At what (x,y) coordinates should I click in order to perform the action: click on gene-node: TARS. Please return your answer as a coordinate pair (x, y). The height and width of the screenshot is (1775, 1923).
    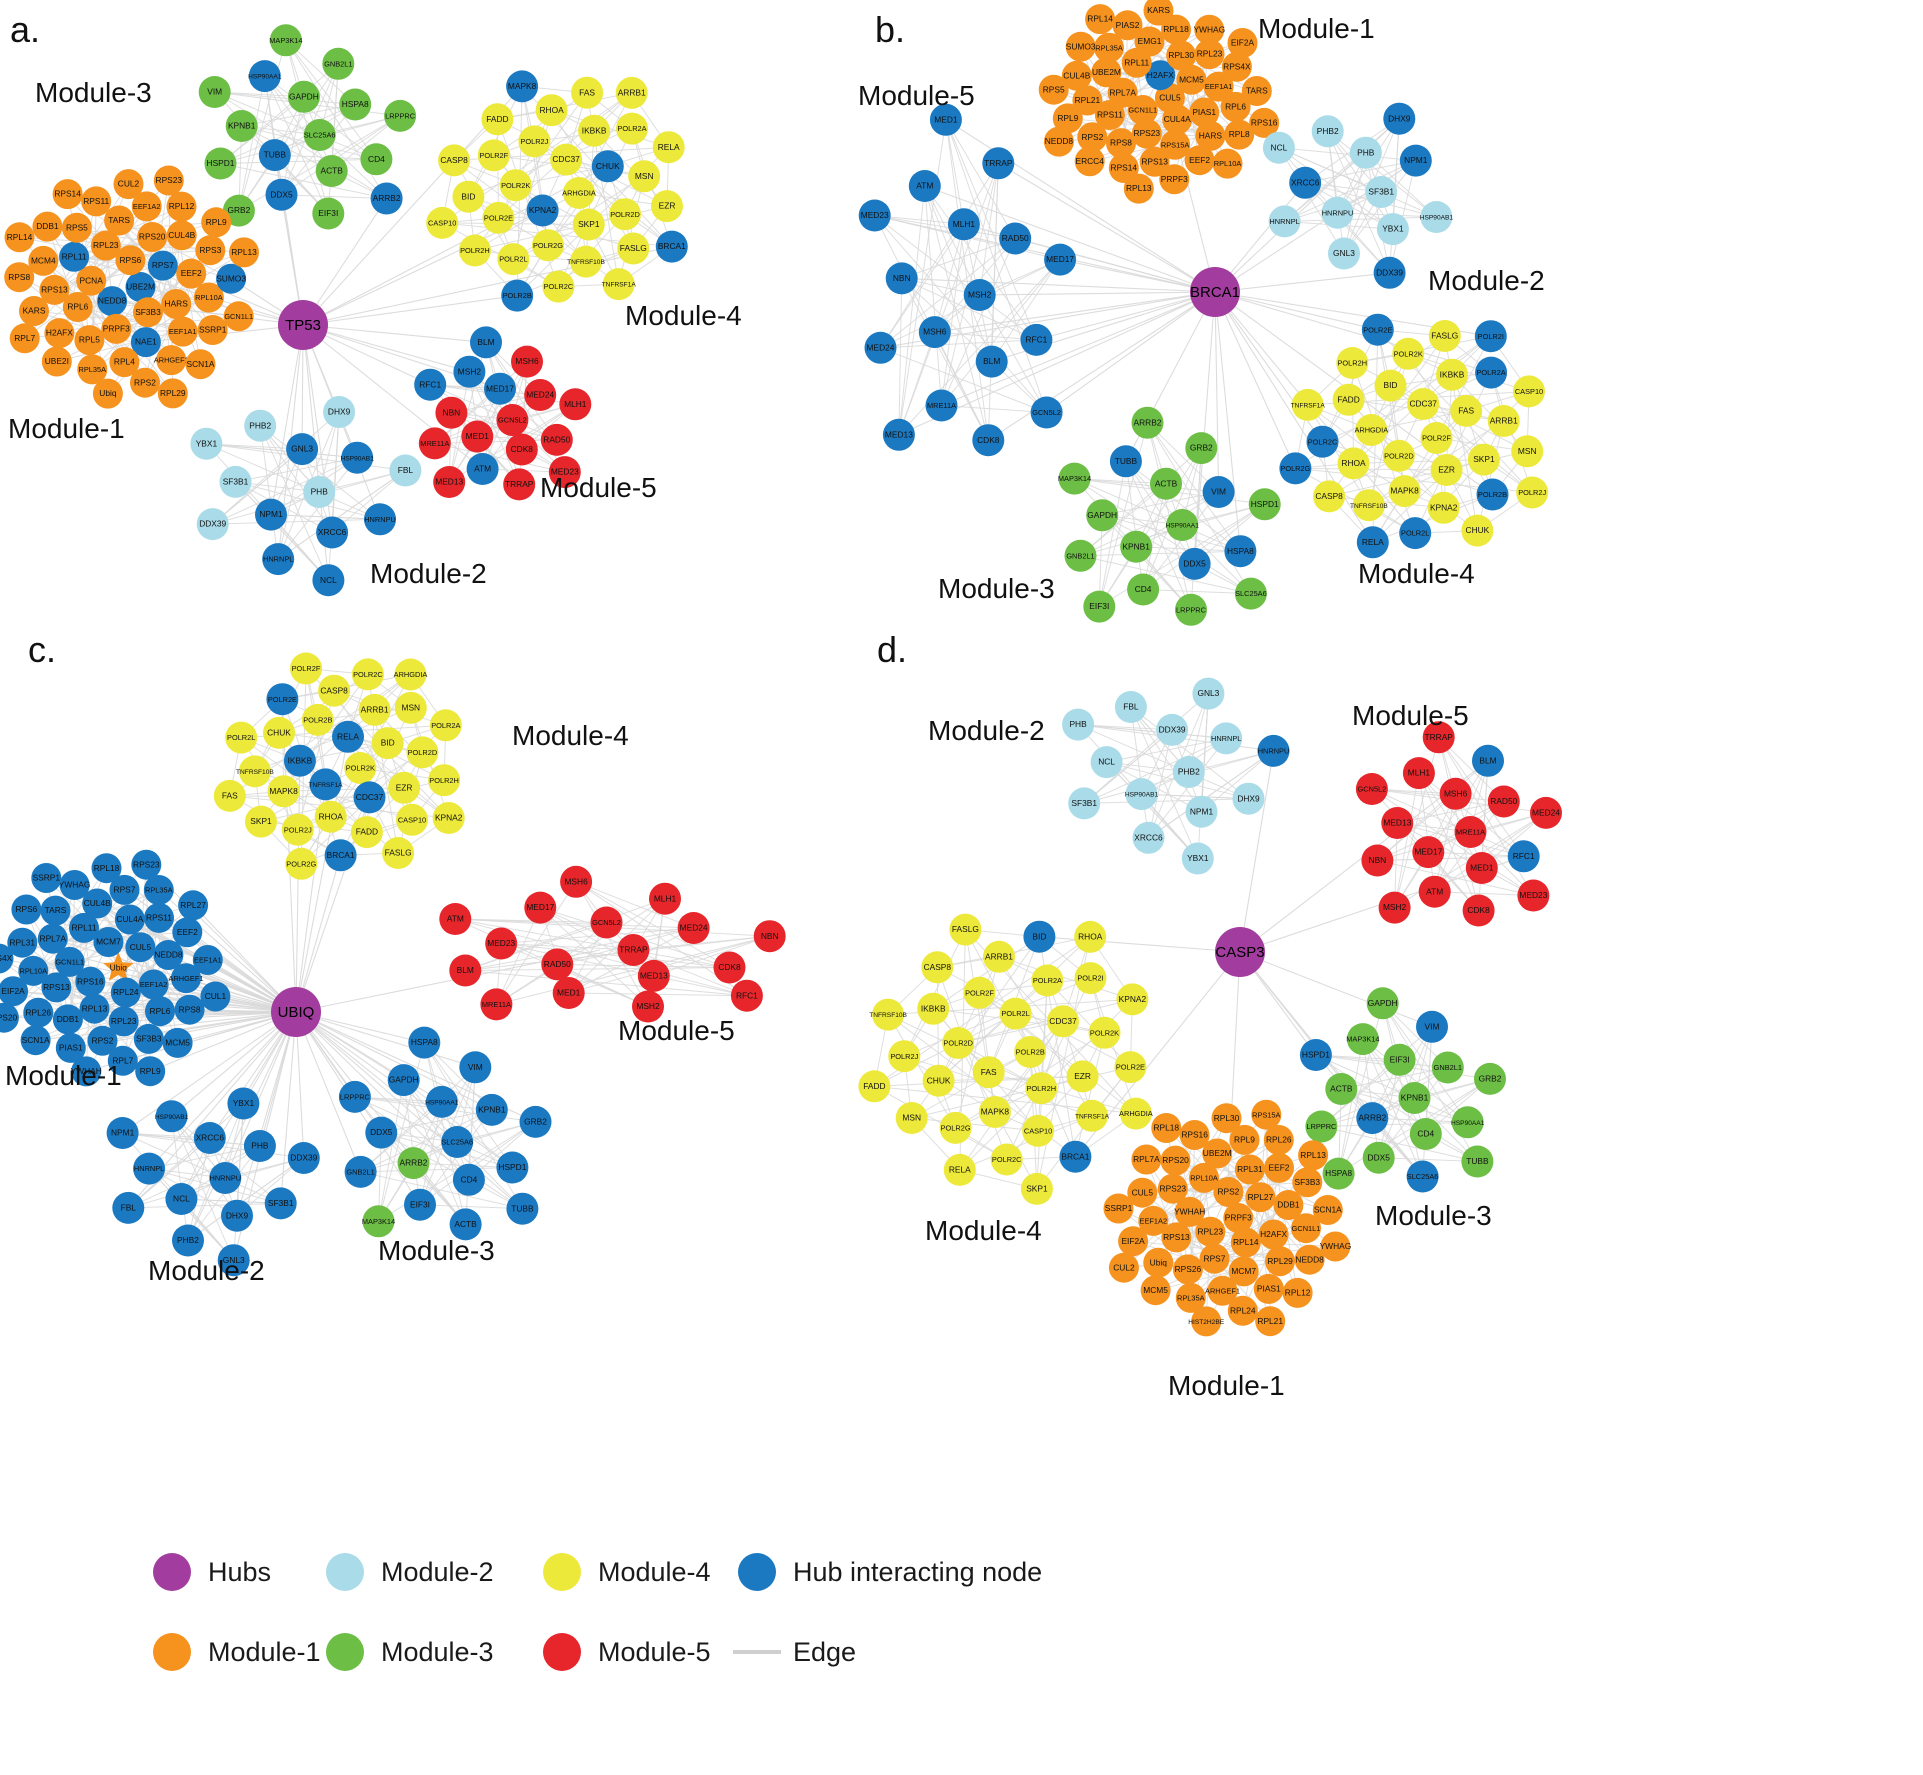
    Looking at the image, I should click on (119, 220).